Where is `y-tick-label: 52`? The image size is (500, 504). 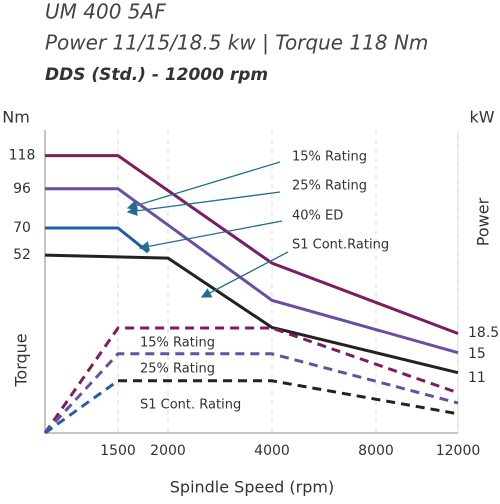 y-tick-label: 52 is located at coordinates (22, 255).